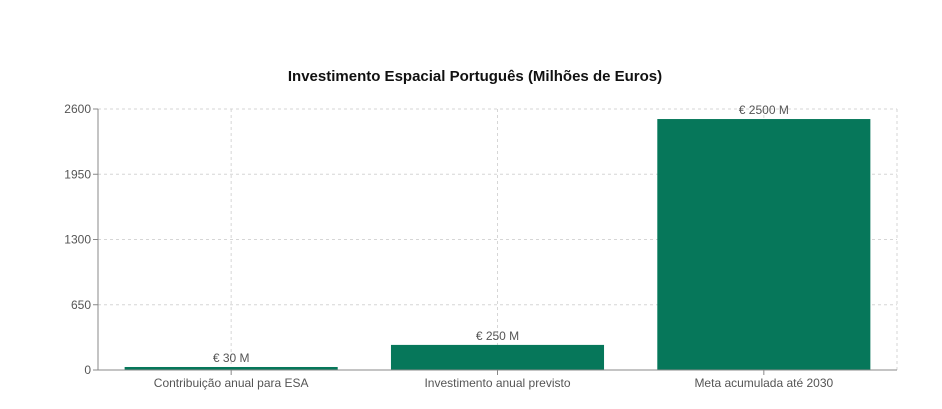 The height and width of the screenshot is (409, 942). I want to click on y-tick-label: 1300, so click(77, 240).